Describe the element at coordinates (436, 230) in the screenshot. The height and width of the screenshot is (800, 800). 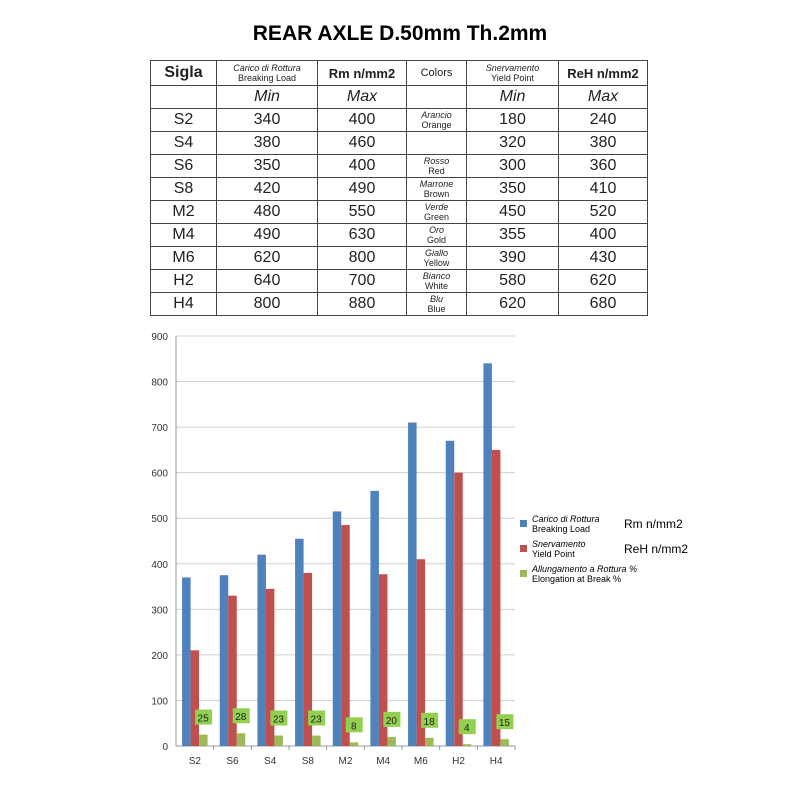
I see `color-it: Oro` at that location.